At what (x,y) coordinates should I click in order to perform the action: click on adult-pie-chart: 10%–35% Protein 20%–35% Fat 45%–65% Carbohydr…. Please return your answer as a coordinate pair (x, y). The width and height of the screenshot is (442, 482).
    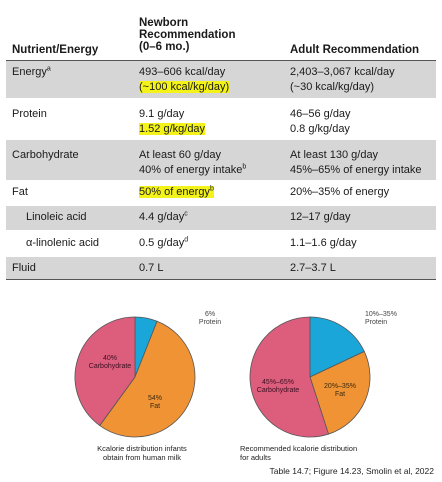
    Looking at the image, I should click on (323, 374).